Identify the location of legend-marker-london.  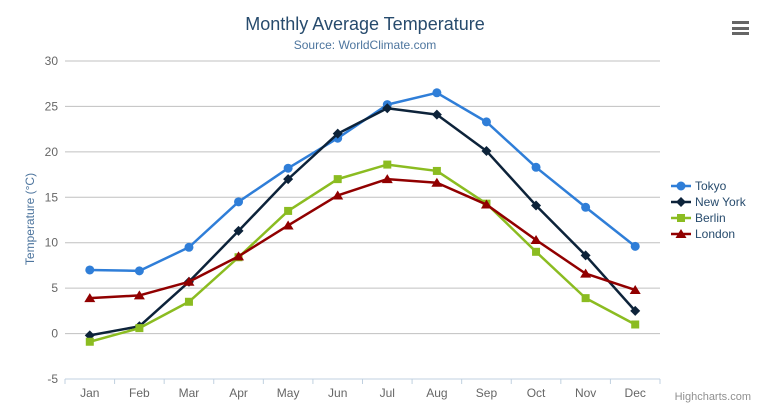
(681, 233).